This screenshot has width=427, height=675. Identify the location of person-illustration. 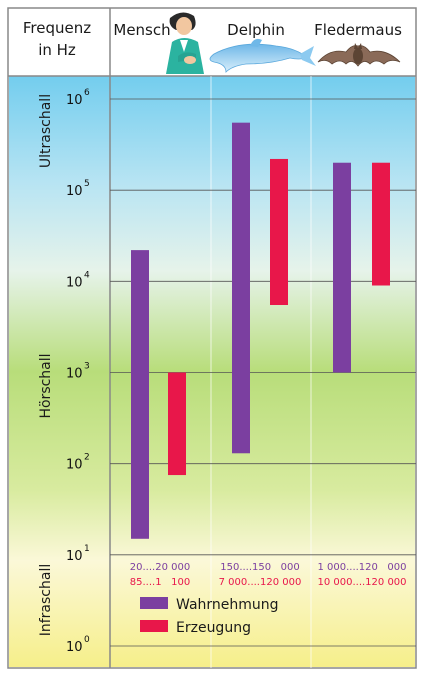
(185, 43).